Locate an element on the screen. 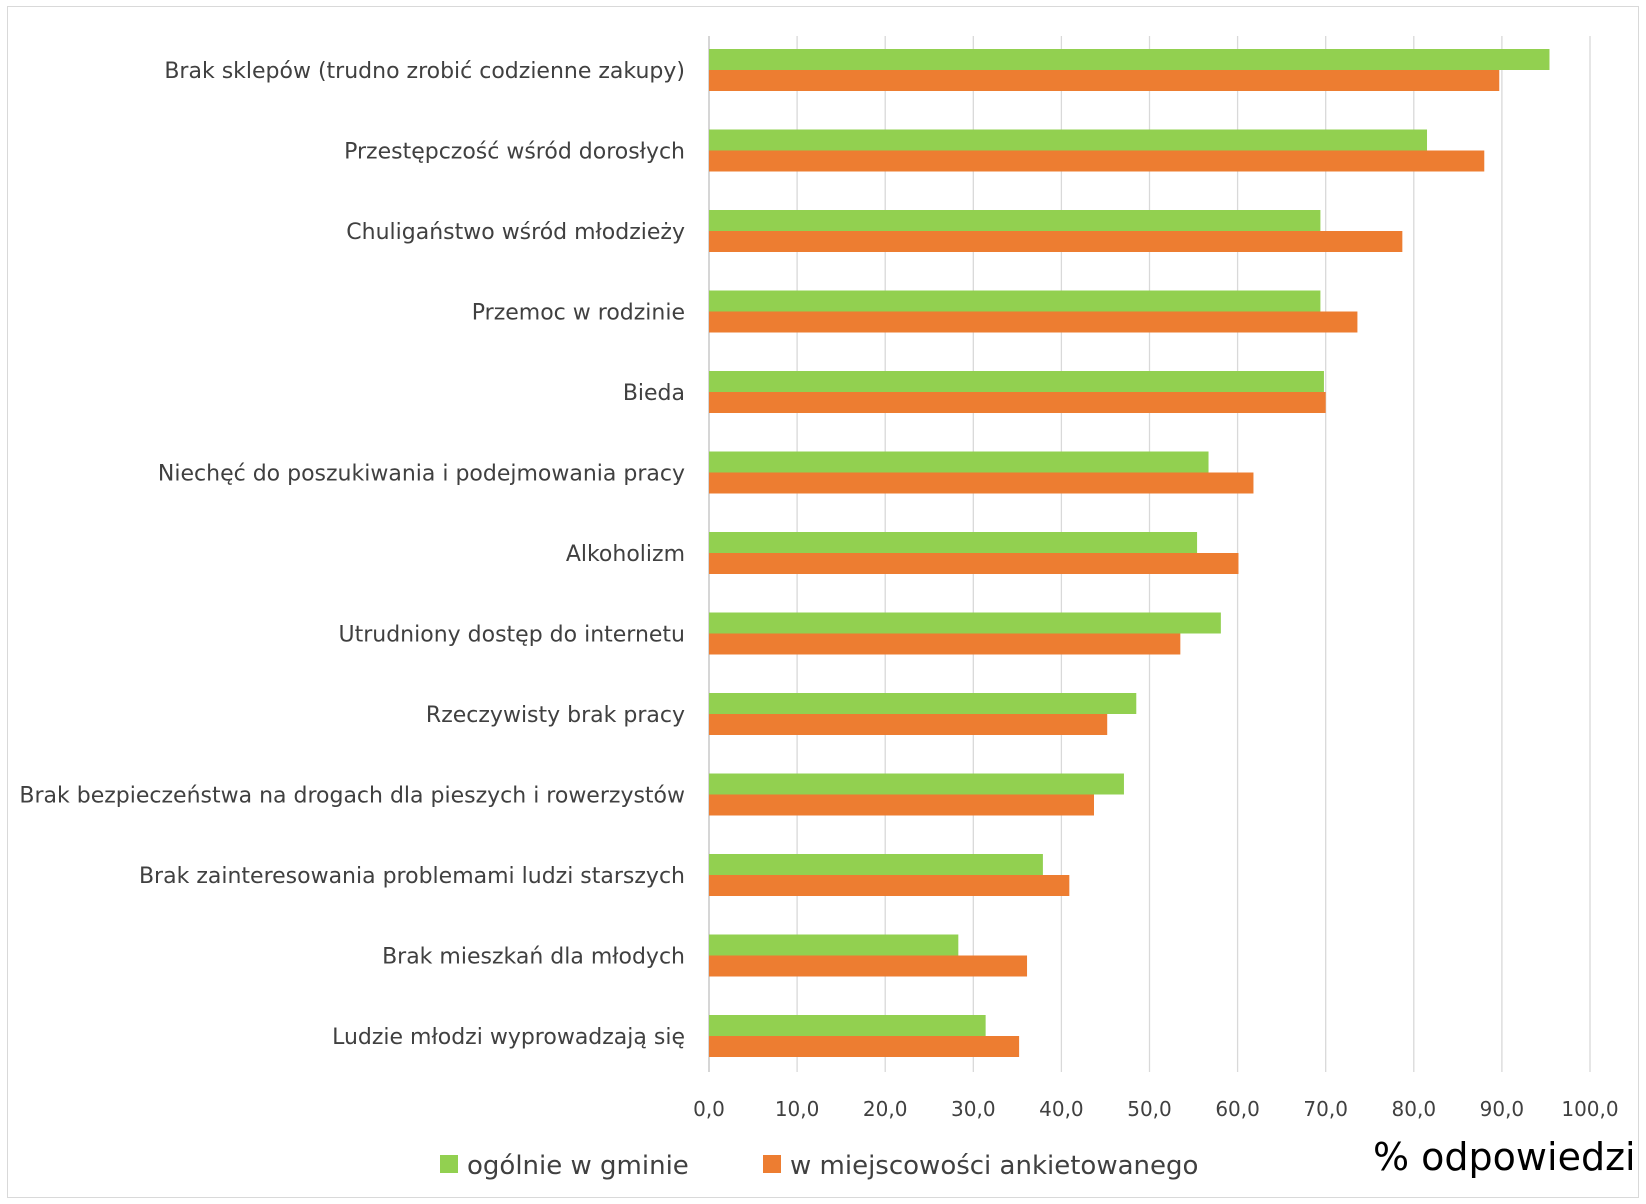  x-tick-label: 20,0 is located at coordinates (885, 1109).